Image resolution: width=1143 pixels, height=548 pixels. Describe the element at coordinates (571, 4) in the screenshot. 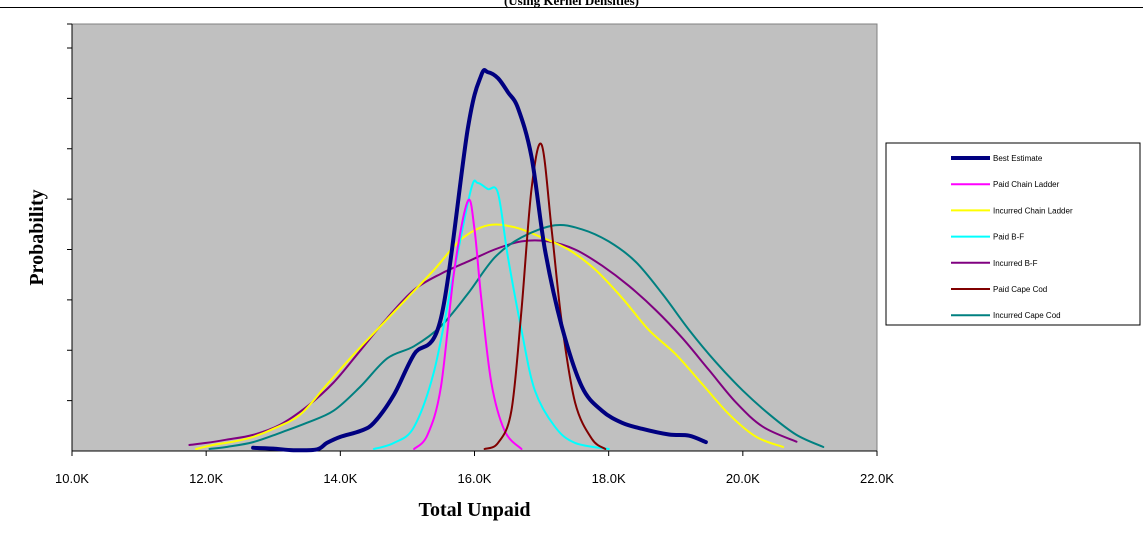

I see `chart-subtitle: (Using Kernel Densities)` at that location.